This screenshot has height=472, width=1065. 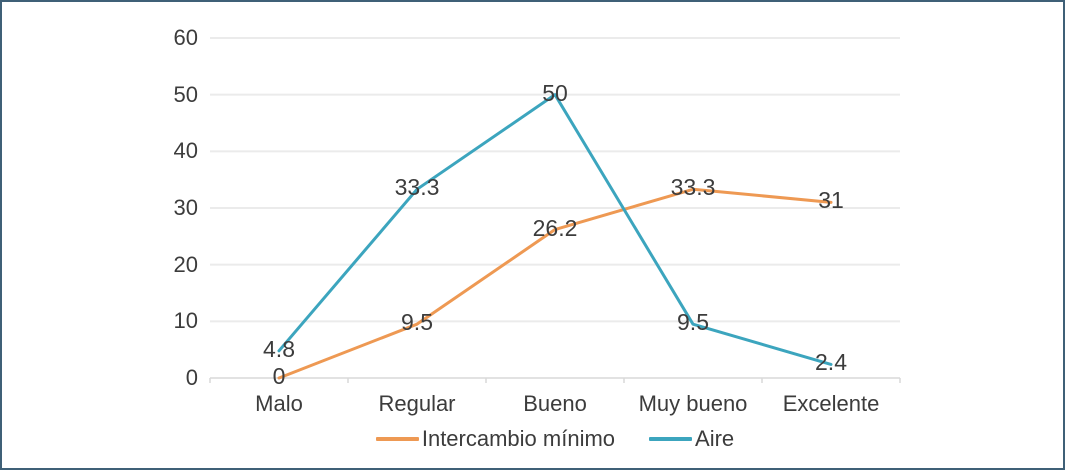 What do you see at coordinates (715, 438) in the screenshot?
I see `legend-label-aire: Aire` at bounding box center [715, 438].